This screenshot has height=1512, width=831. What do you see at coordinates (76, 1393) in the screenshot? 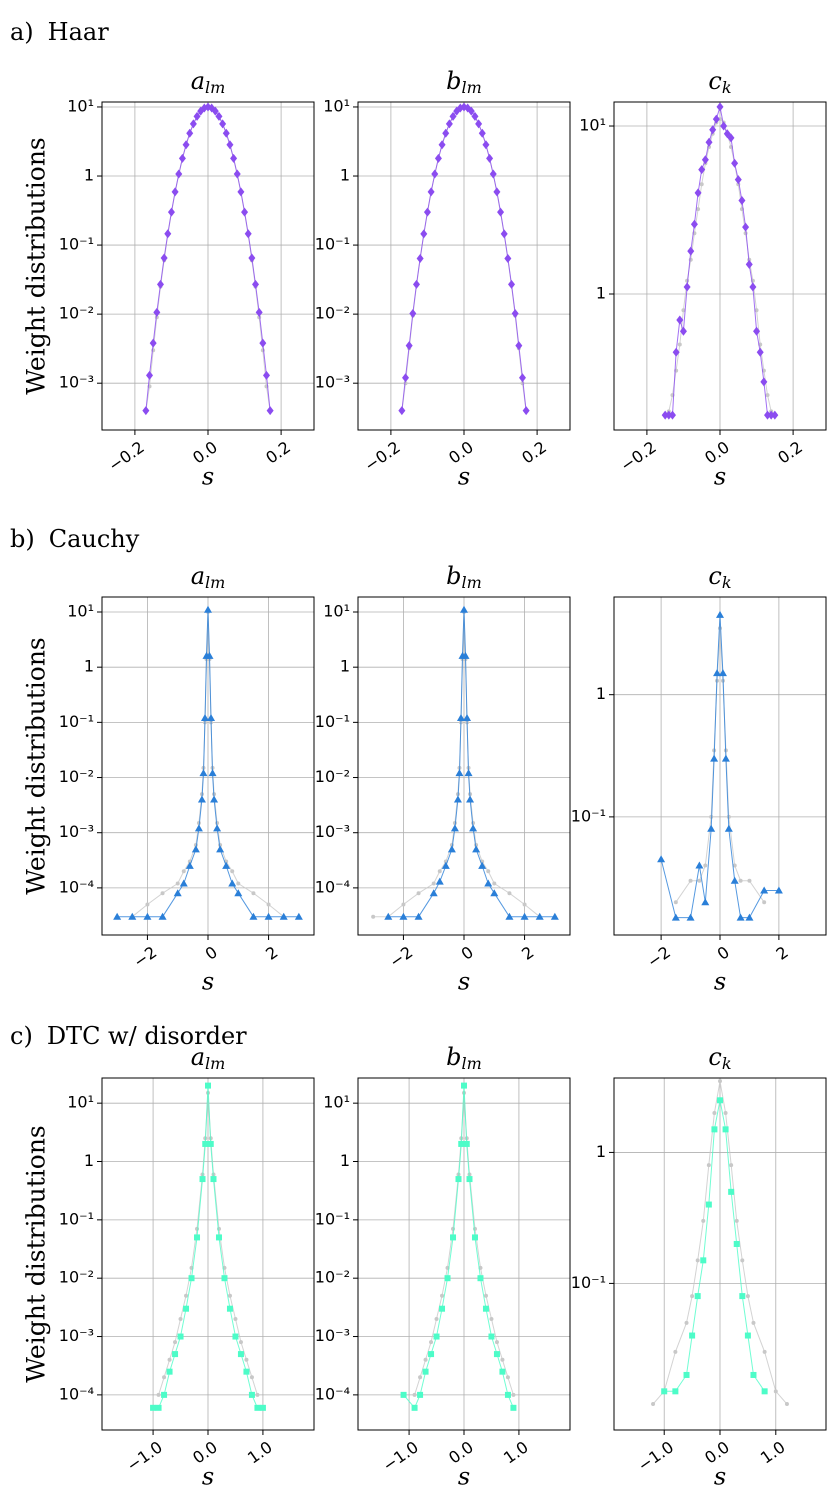
I see `y-tick-label: 10⁻⁴` at bounding box center [76, 1393].